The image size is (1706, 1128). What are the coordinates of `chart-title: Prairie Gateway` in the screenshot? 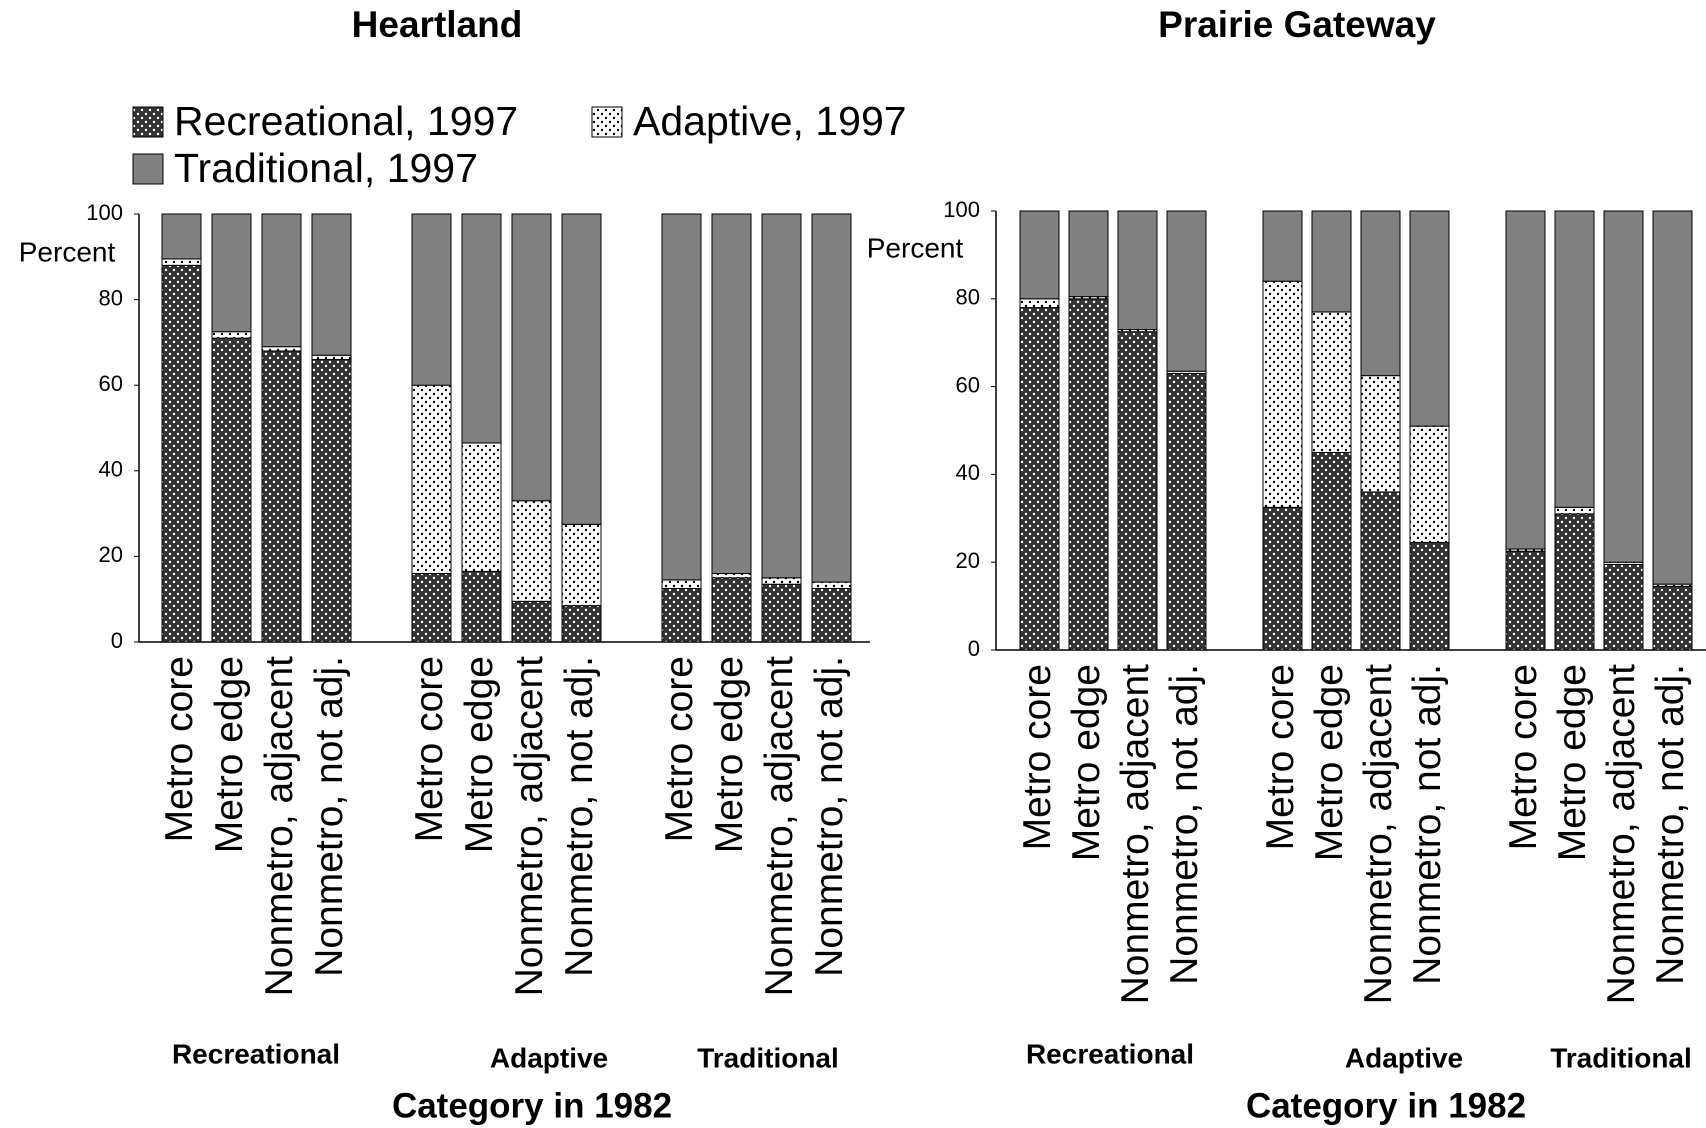 It's located at (1297, 24).